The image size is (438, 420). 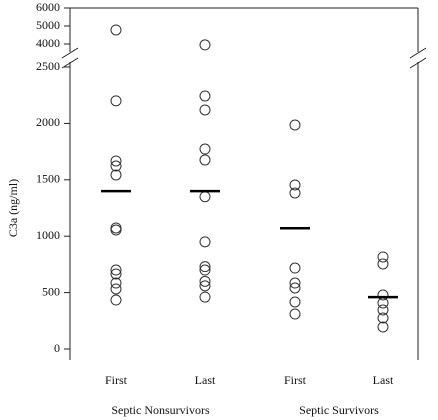 I want to click on y-tick-label: 1500, so click(x=48, y=179).